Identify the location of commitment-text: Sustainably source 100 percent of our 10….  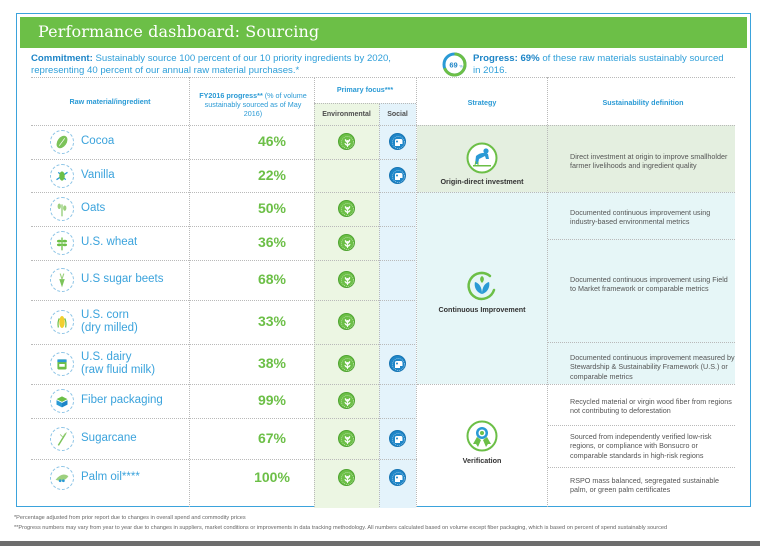
(211, 64).